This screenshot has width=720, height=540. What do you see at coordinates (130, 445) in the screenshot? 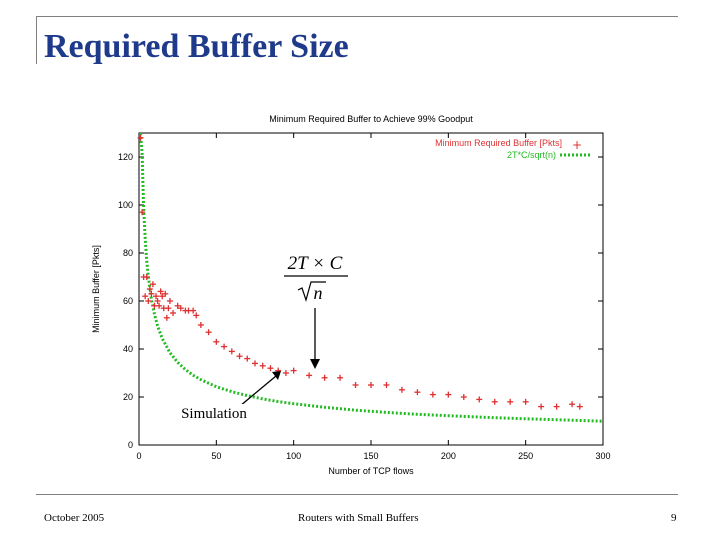
I see `y-tick-label: 0` at bounding box center [130, 445].